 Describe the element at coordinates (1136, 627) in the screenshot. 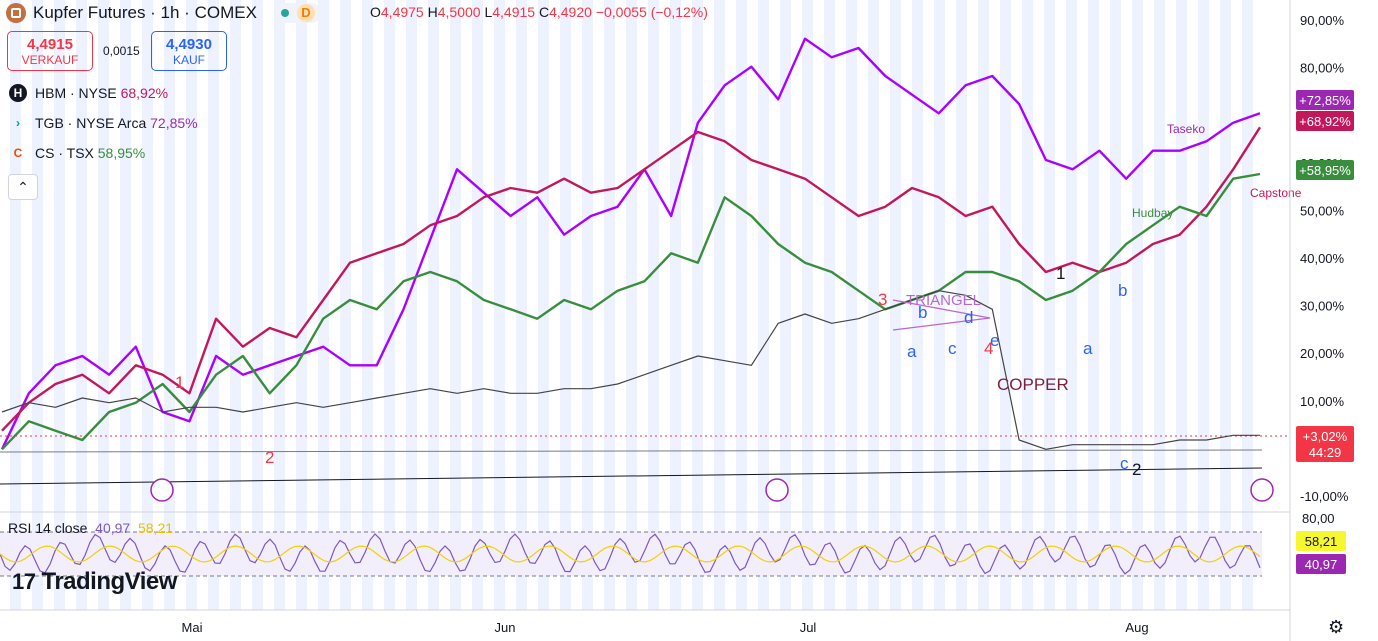

I see `x-tick-label: Aug` at that location.